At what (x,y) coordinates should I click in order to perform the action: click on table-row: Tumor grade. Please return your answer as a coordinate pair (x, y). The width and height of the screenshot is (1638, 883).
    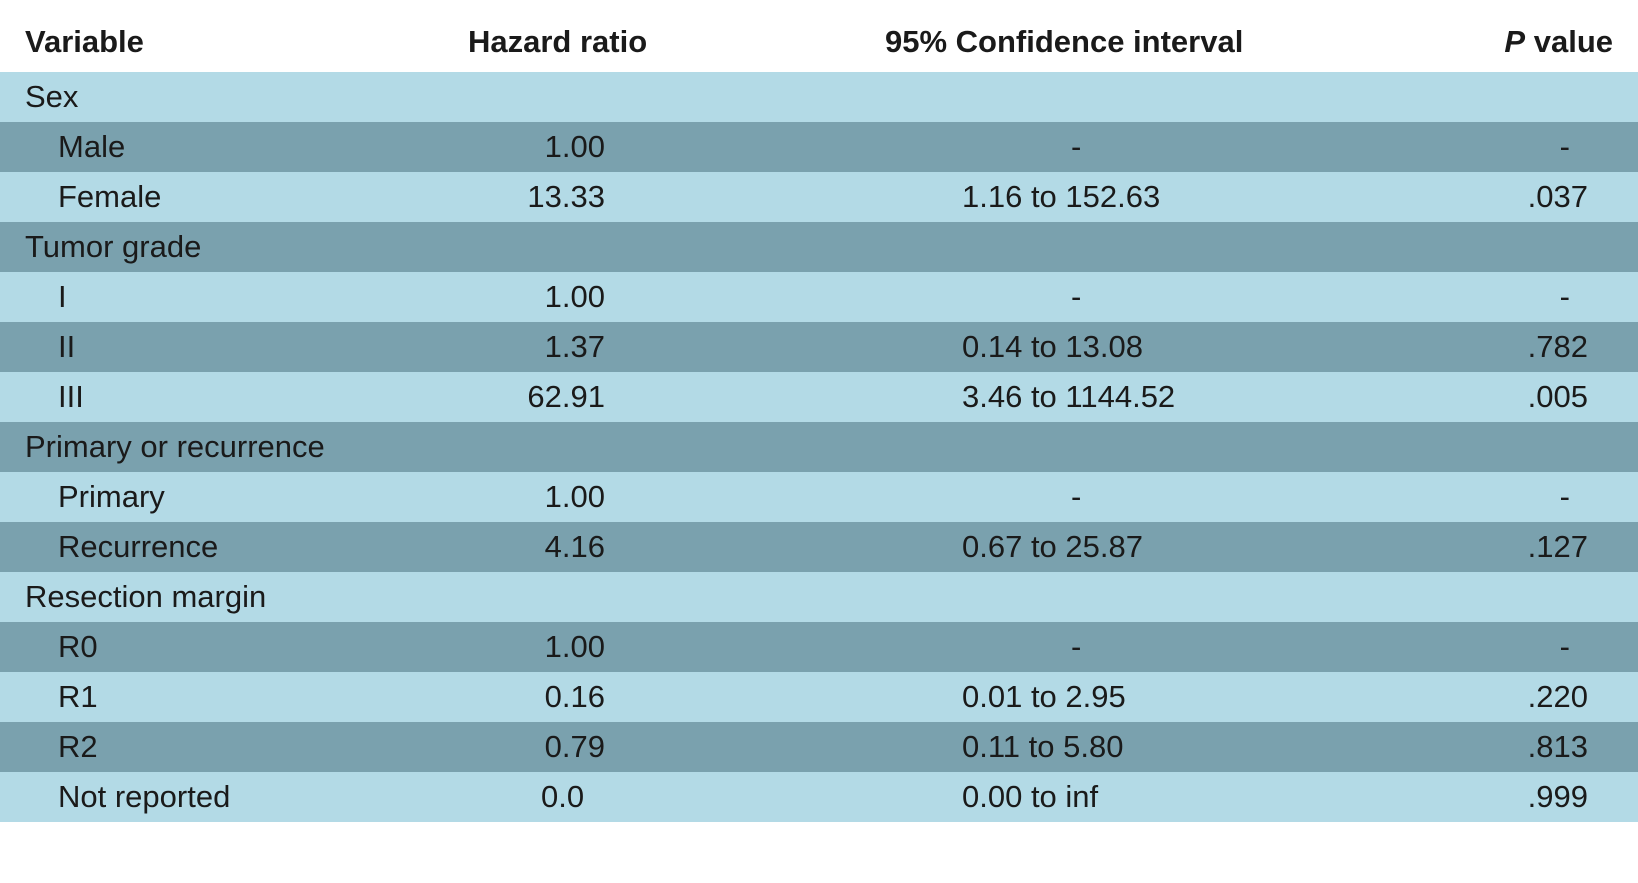
    Looking at the image, I should click on (819, 247).